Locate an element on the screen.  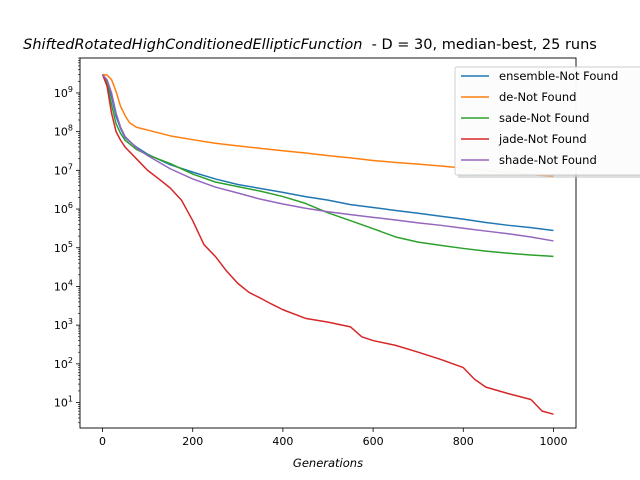
y-tick-label: 10² is located at coordinates (63, 363).